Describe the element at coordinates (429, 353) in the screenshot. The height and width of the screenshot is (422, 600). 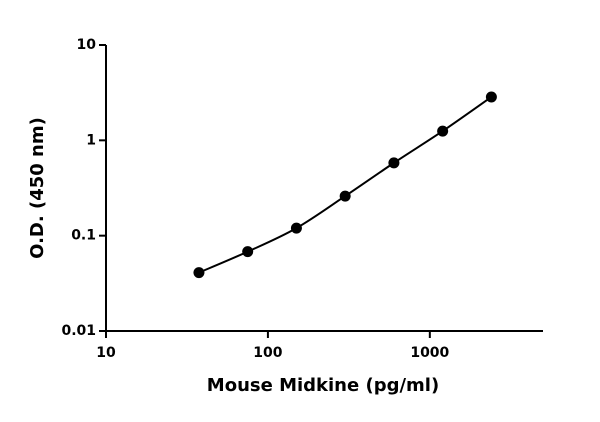
I see `x-tick-label: 1000` at that location.